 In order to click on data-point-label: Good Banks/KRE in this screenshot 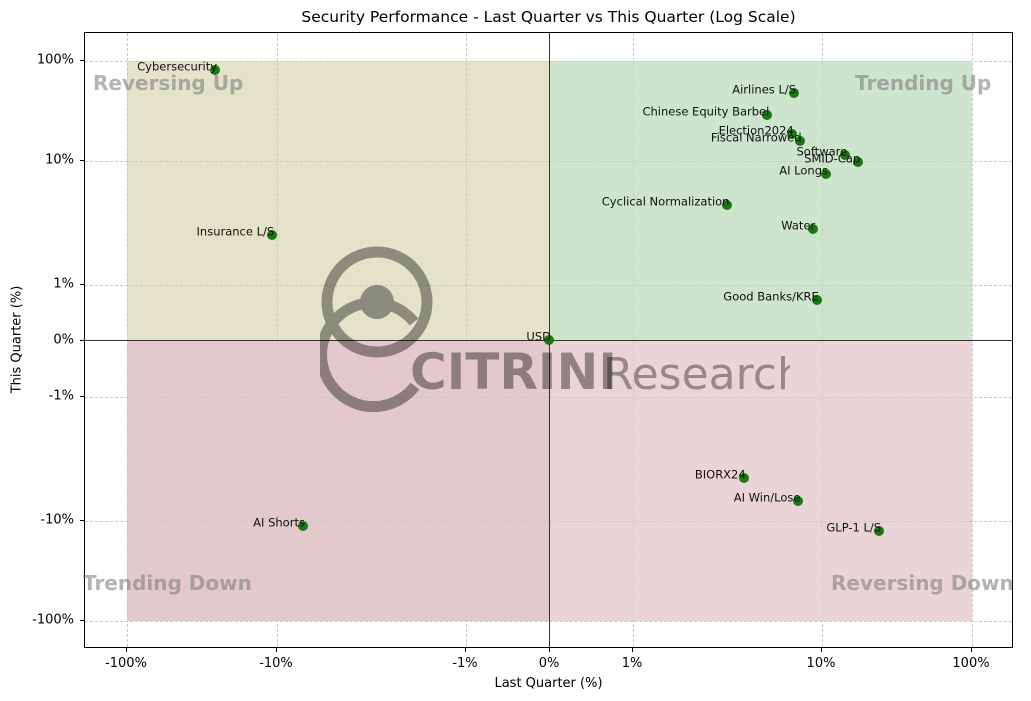, I will do `click(771, 296)`.